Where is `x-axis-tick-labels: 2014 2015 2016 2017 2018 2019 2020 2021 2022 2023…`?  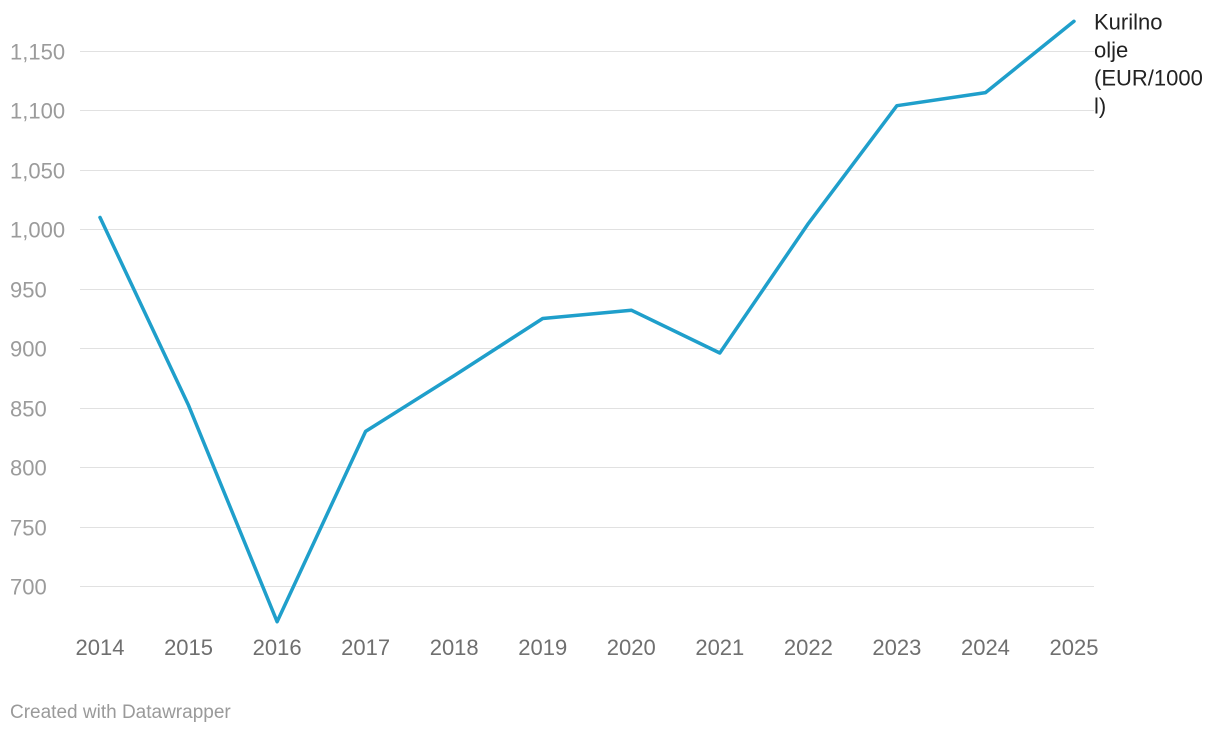 x-axis-tick-labels: 2014 2015 2016 2017 2018 2019 2020 2021 2022 2023… is located at coordinates (587, 647).